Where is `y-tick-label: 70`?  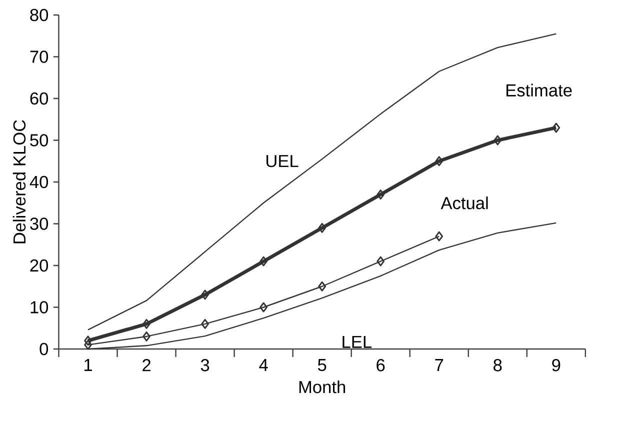 y-tick-label: 70 is located at coordinates (39, 56).